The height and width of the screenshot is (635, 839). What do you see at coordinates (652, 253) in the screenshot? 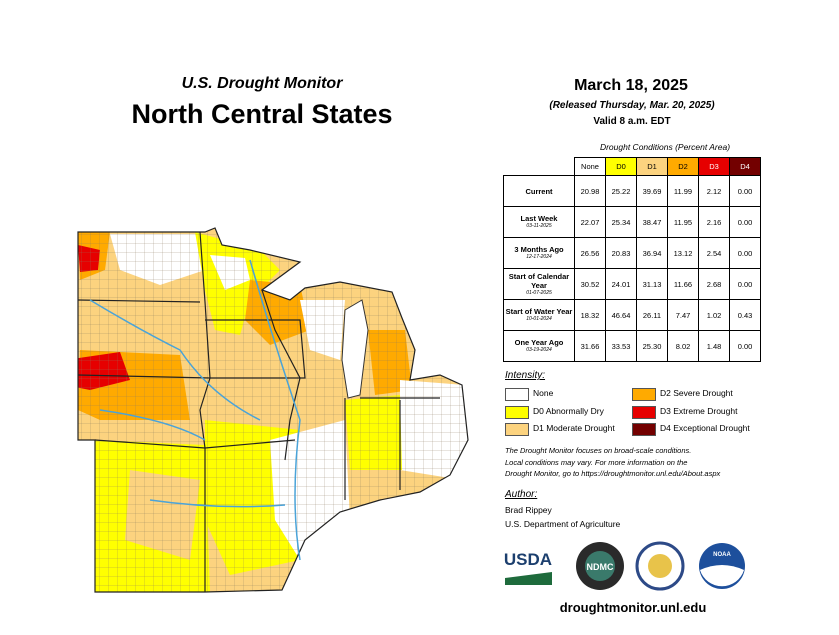
I see `cell-value: 36.94` at bounding box center [652, 253].